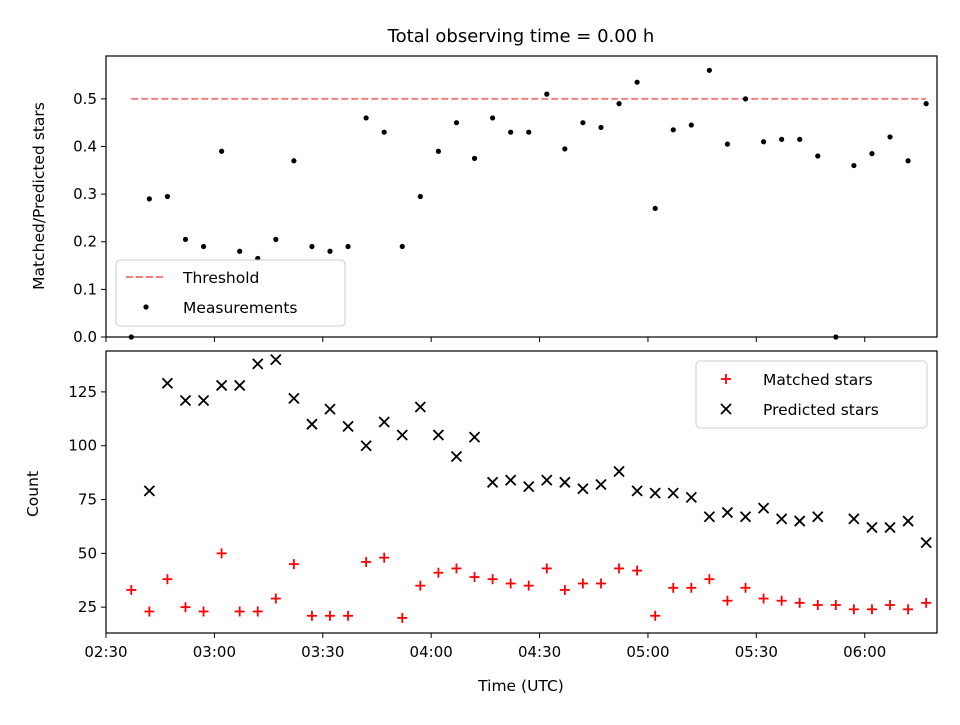  Describe the element at coordinates (87, 500) in the screenshot. I see `bottom-y-tick-label: 75` at that location.